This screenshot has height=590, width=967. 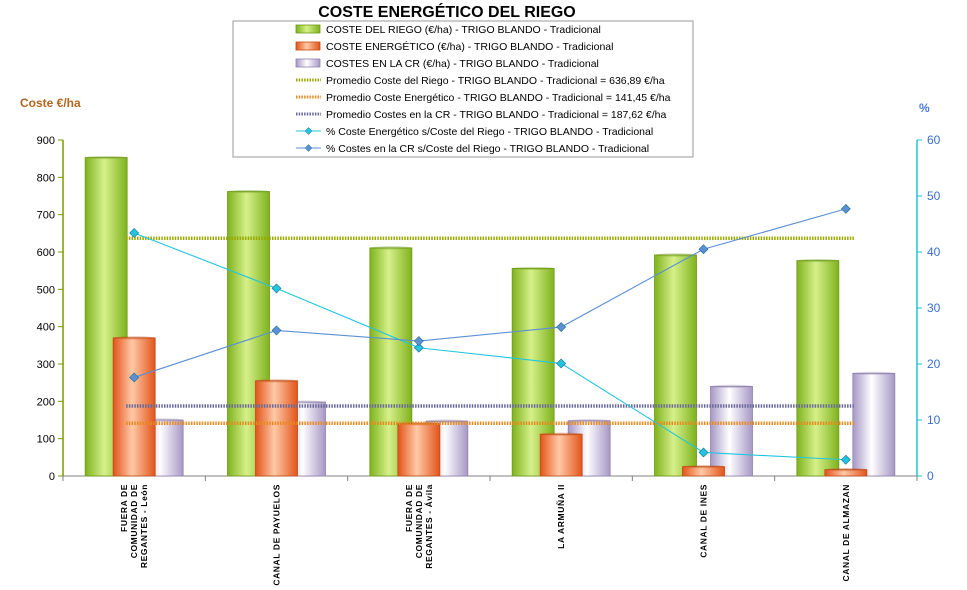 I want to click on y-tick-label: 800, so click(x=46, y=178).